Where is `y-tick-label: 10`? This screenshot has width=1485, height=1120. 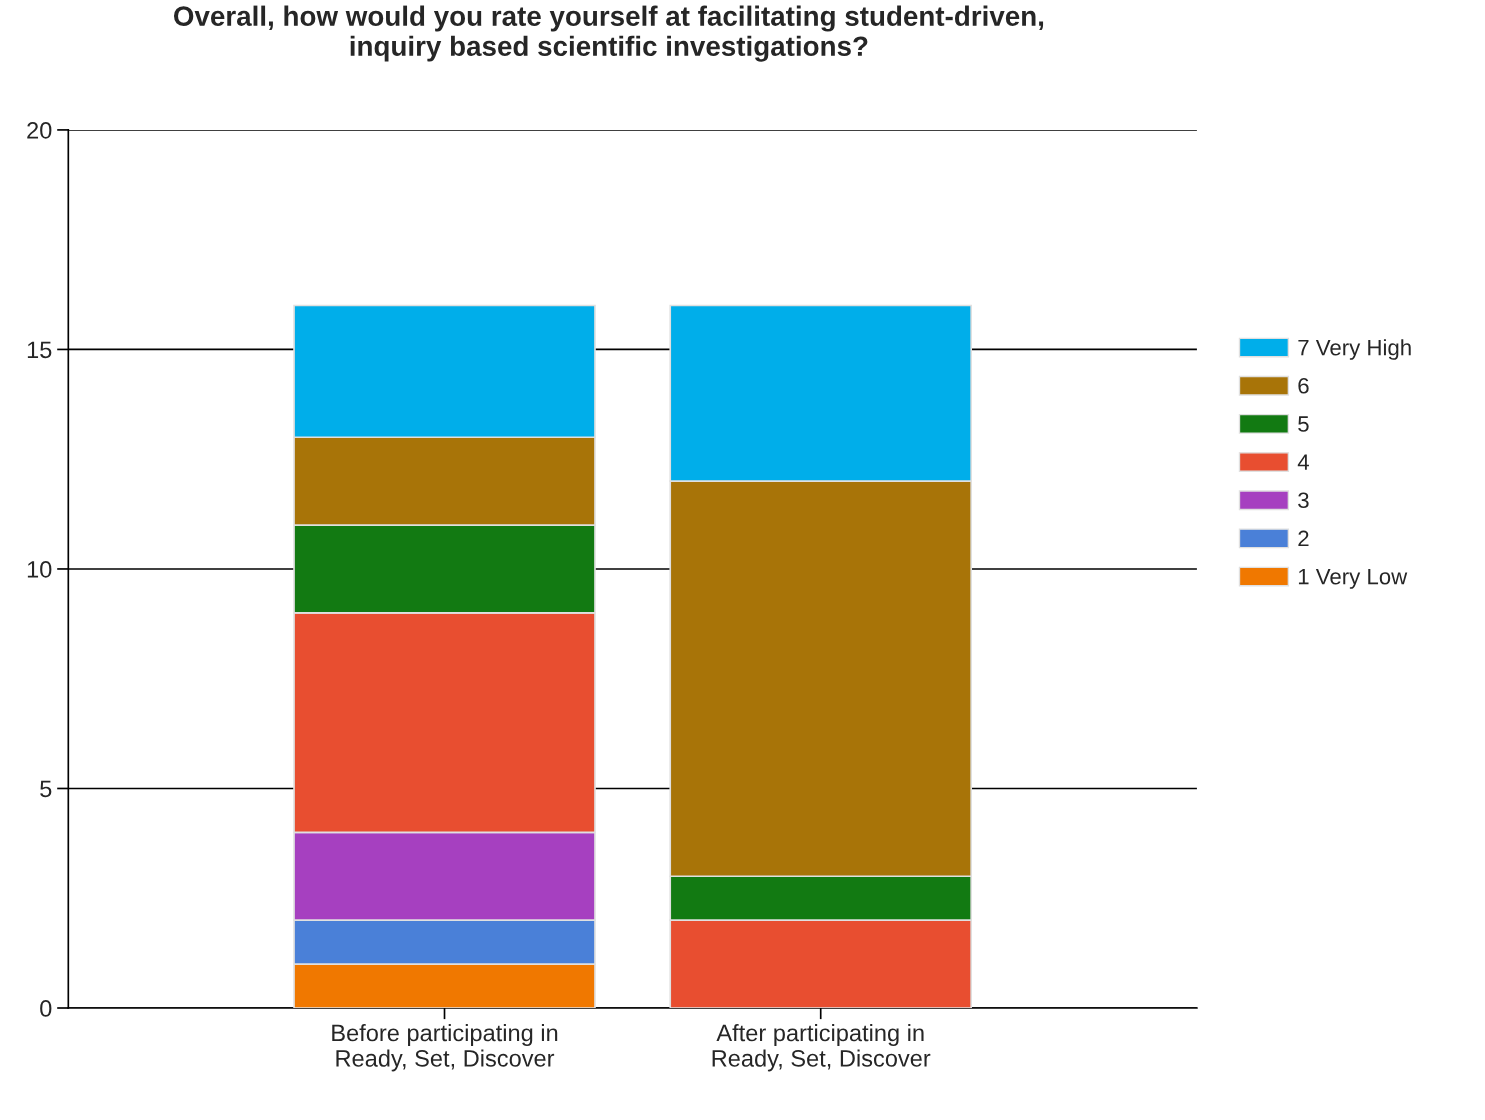 y-tick-label: 10 is located at coordinates (39, 569).